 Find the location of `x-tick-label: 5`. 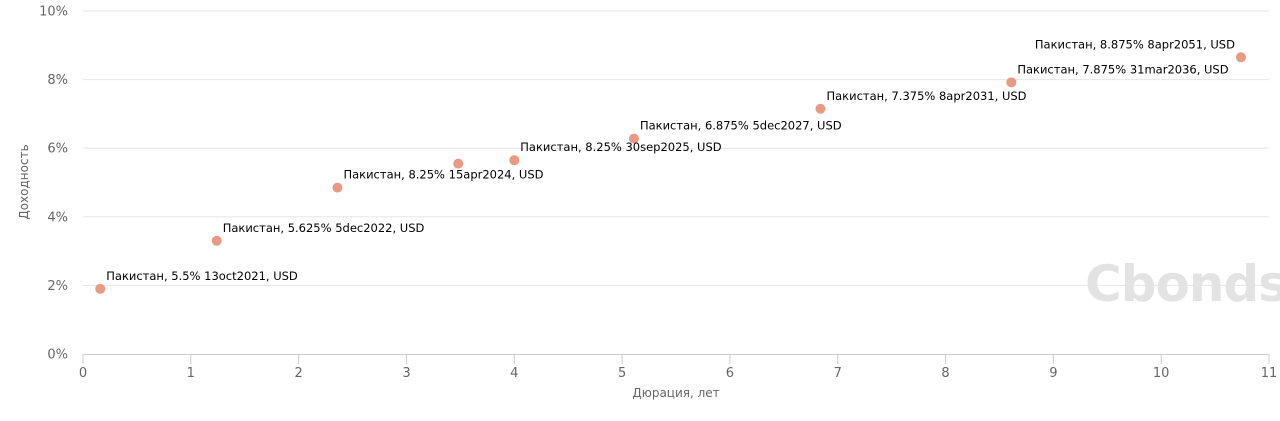

x-tick-label: 5 is located at coordinates (622, 373).